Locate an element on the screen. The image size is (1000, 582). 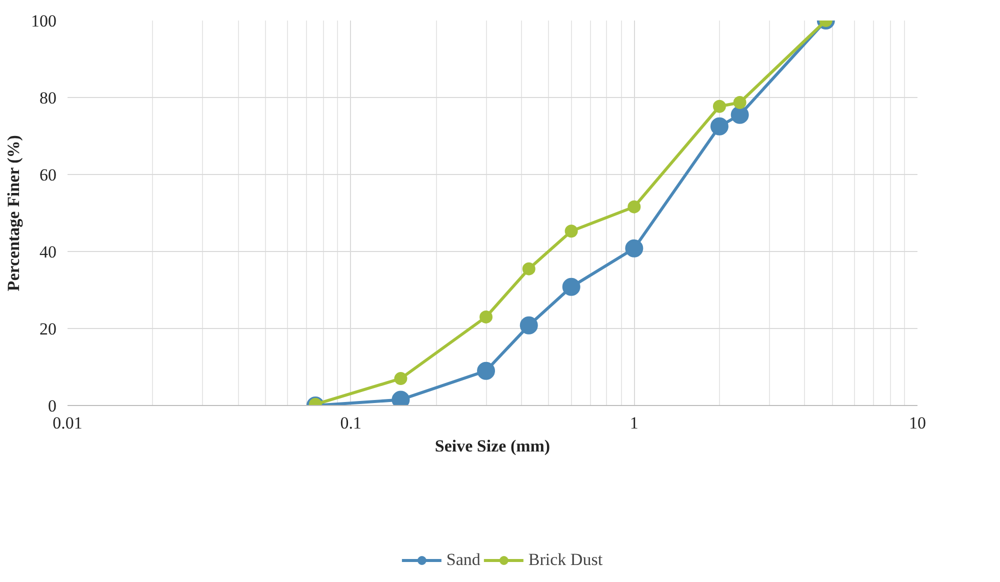
y-tick-label: 0 is located at coordinates (52, 406).